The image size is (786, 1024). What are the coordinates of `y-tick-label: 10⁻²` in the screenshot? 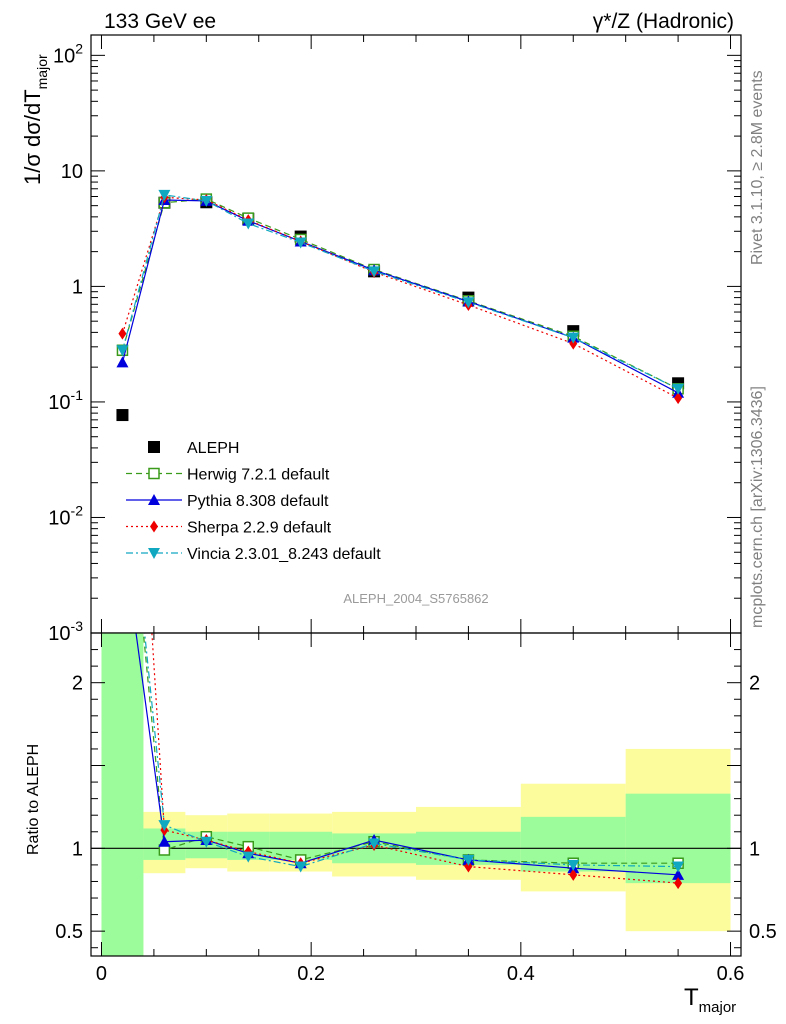 It's located at (65, 515).